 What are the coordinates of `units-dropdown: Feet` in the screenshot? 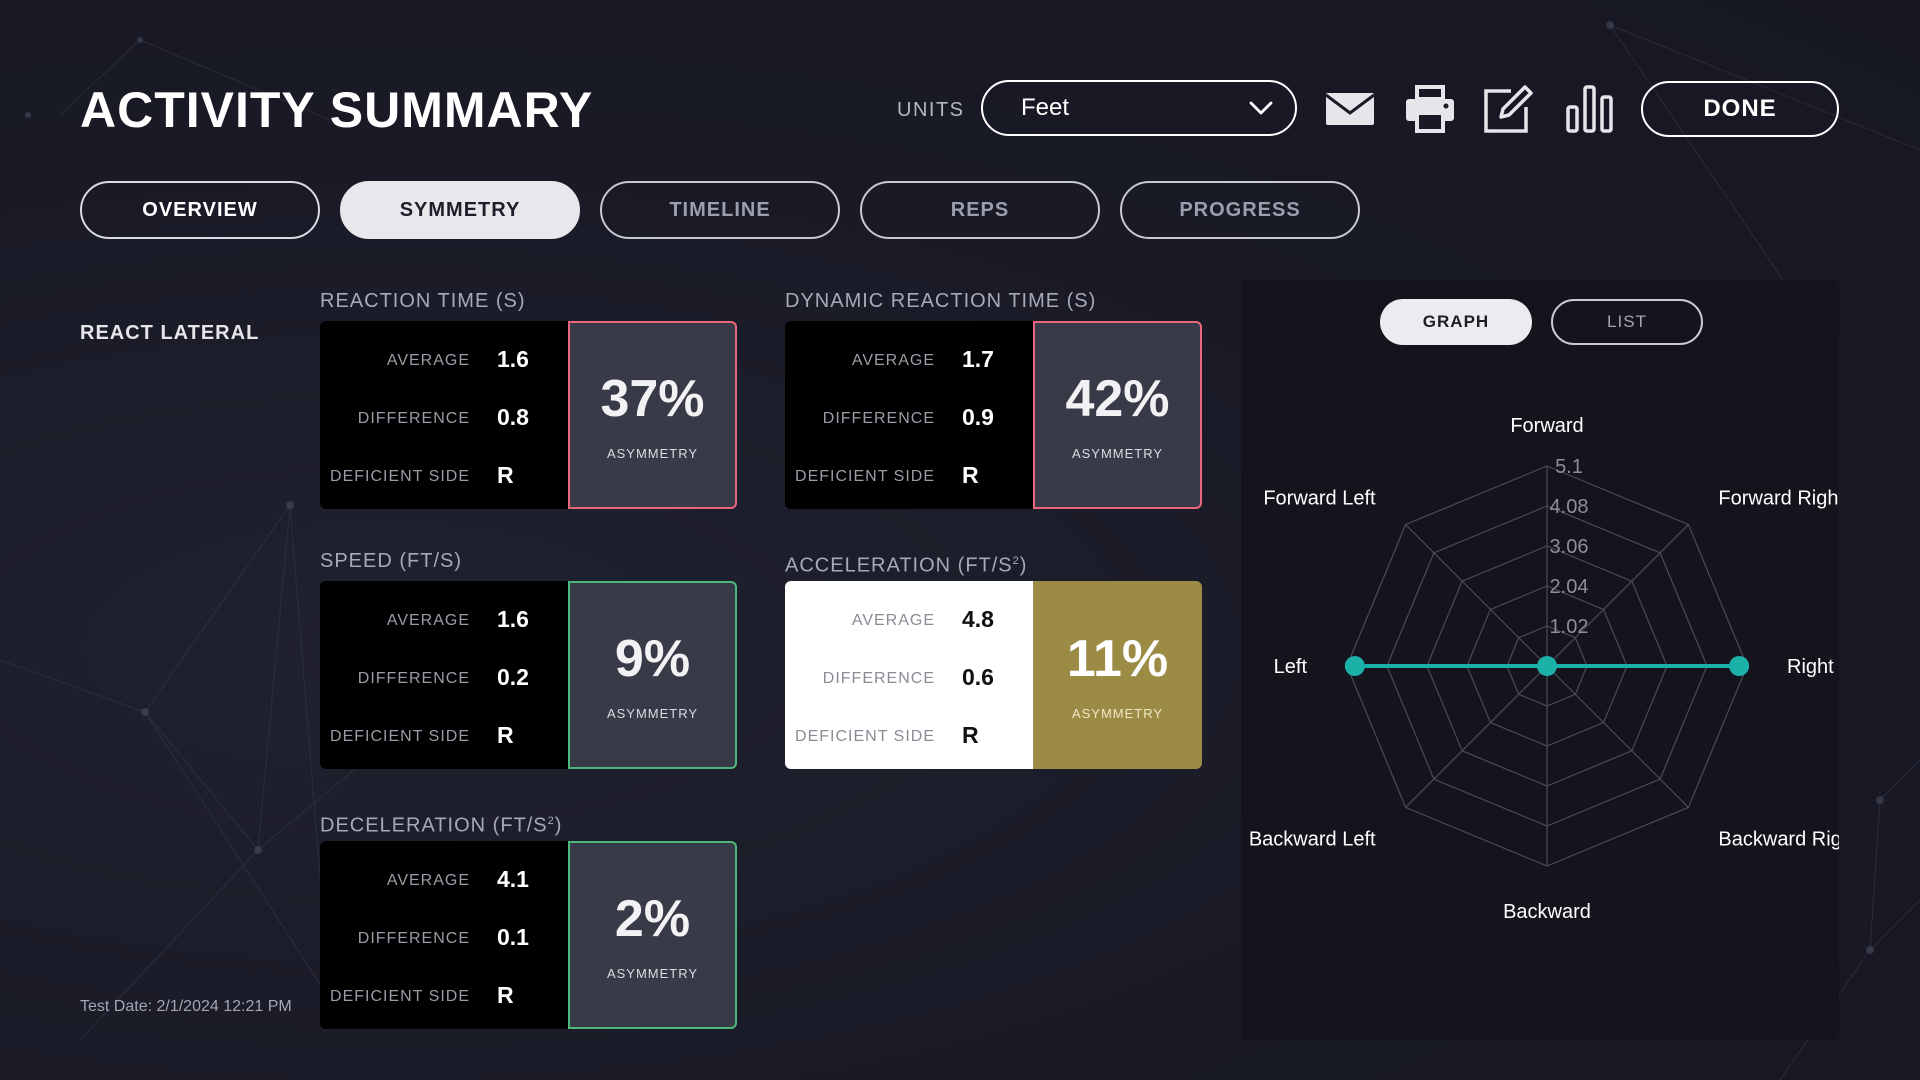 It's located at (1139, 108).